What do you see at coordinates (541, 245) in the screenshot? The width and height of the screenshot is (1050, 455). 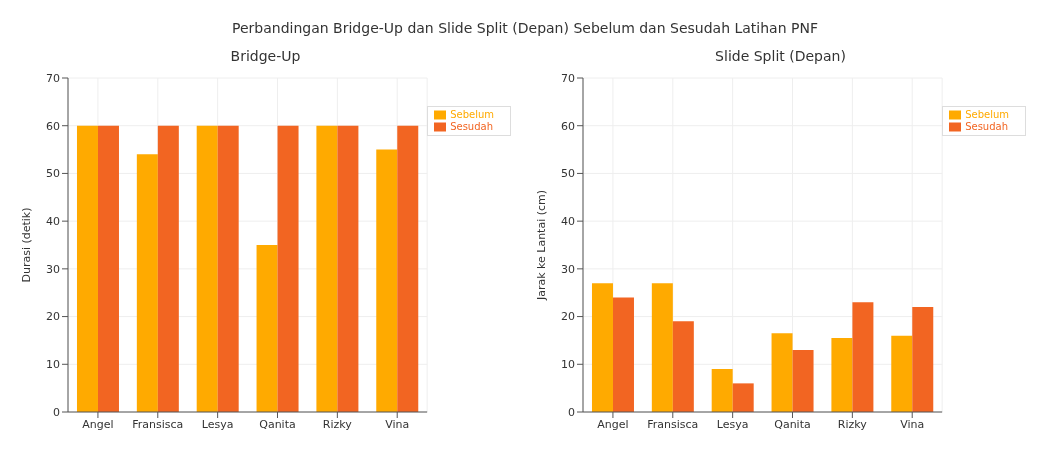 I see `y-axis-title: Jarak ke Lantai (cm)` at bounding box center [541, 245].